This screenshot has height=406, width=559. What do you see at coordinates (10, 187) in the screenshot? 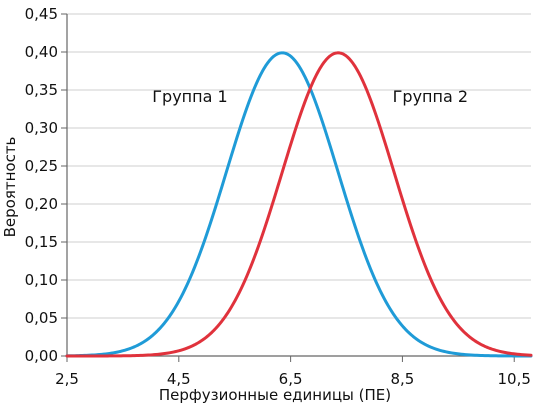
I see `y-axis-title: Вероятность` at bounding box center [10, 187].